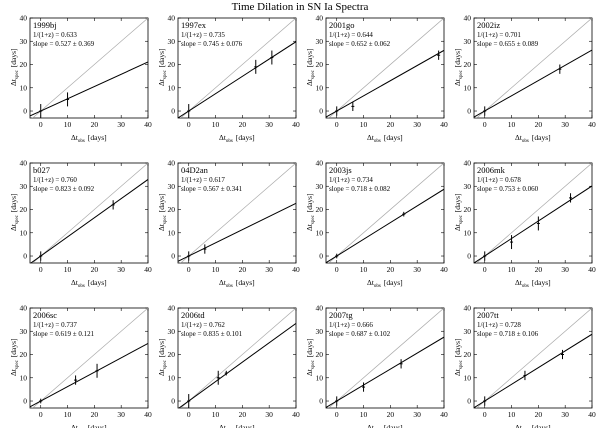 The width and height of the screenshot is (600, 428). What do you see at coordinates (194, 25) in the screenshot?
I see `panel-title: 1997ex` at bounding box center [194, 25].